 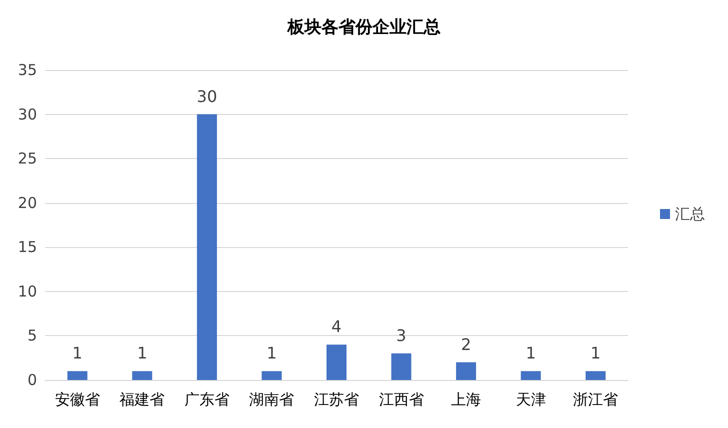 What do you see at coordinates (207, 96) in the screenshot?
I see `data-label: 30` at bounding box center [207, 96].